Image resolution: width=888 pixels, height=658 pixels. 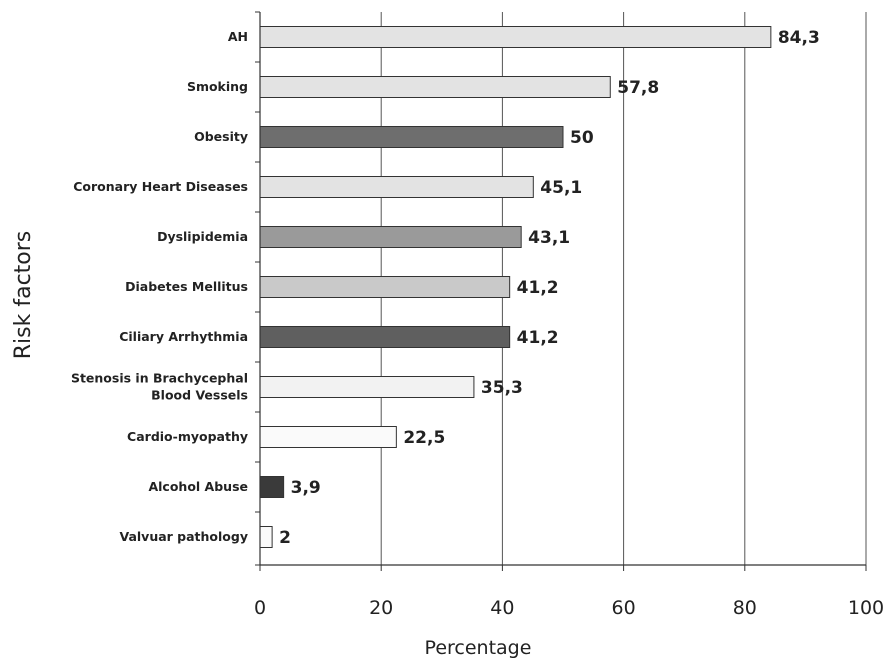 What do you see at coordinates (199, 395) in the screenshot?
I see `category-label: Blood Vessels` at bounding box center [199, 395].